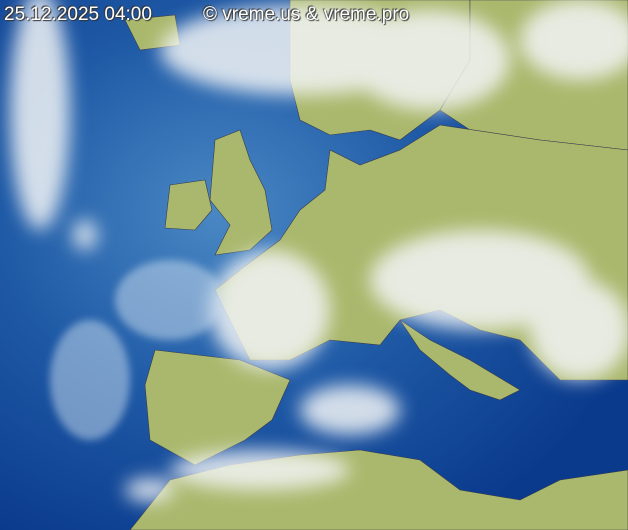 This screenshot has width=628, height=530. I want to click on copyright-label: © vreme.us & vreme.pro, so click(306, 14).